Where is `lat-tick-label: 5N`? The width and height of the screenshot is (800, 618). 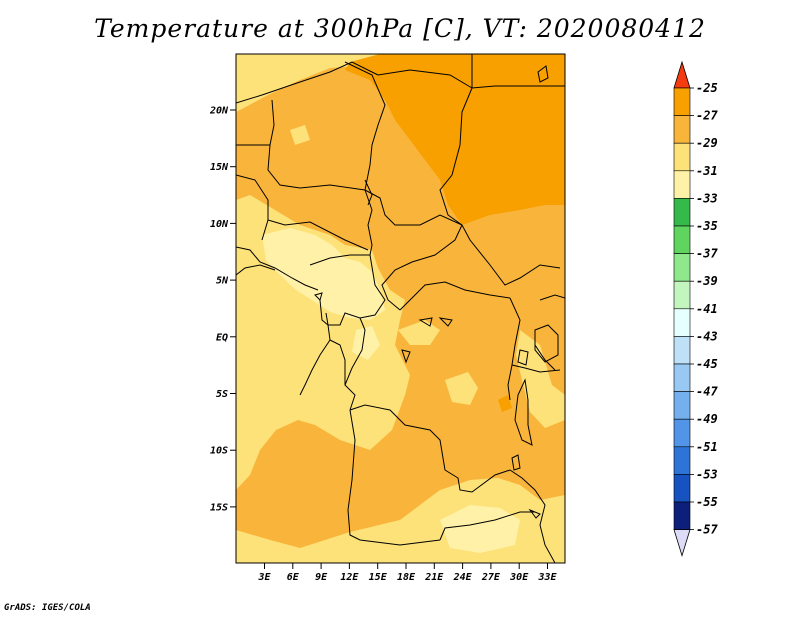
lat-tick-label: 5N is located at coordinates (222, 281).